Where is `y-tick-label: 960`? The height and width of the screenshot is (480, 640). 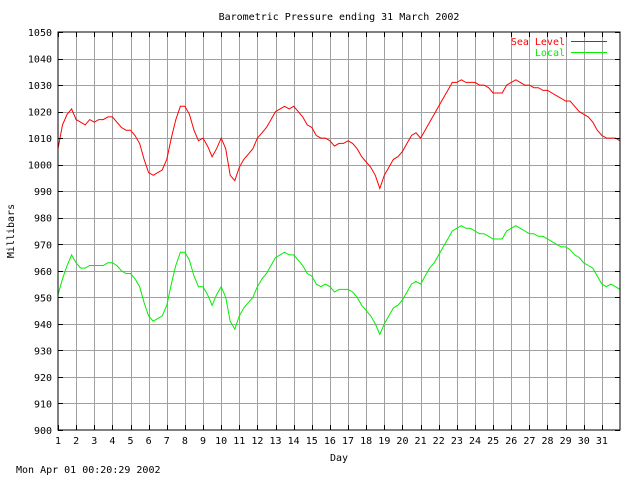 y-tick-label: 960 is located at coordinates (43, 272).